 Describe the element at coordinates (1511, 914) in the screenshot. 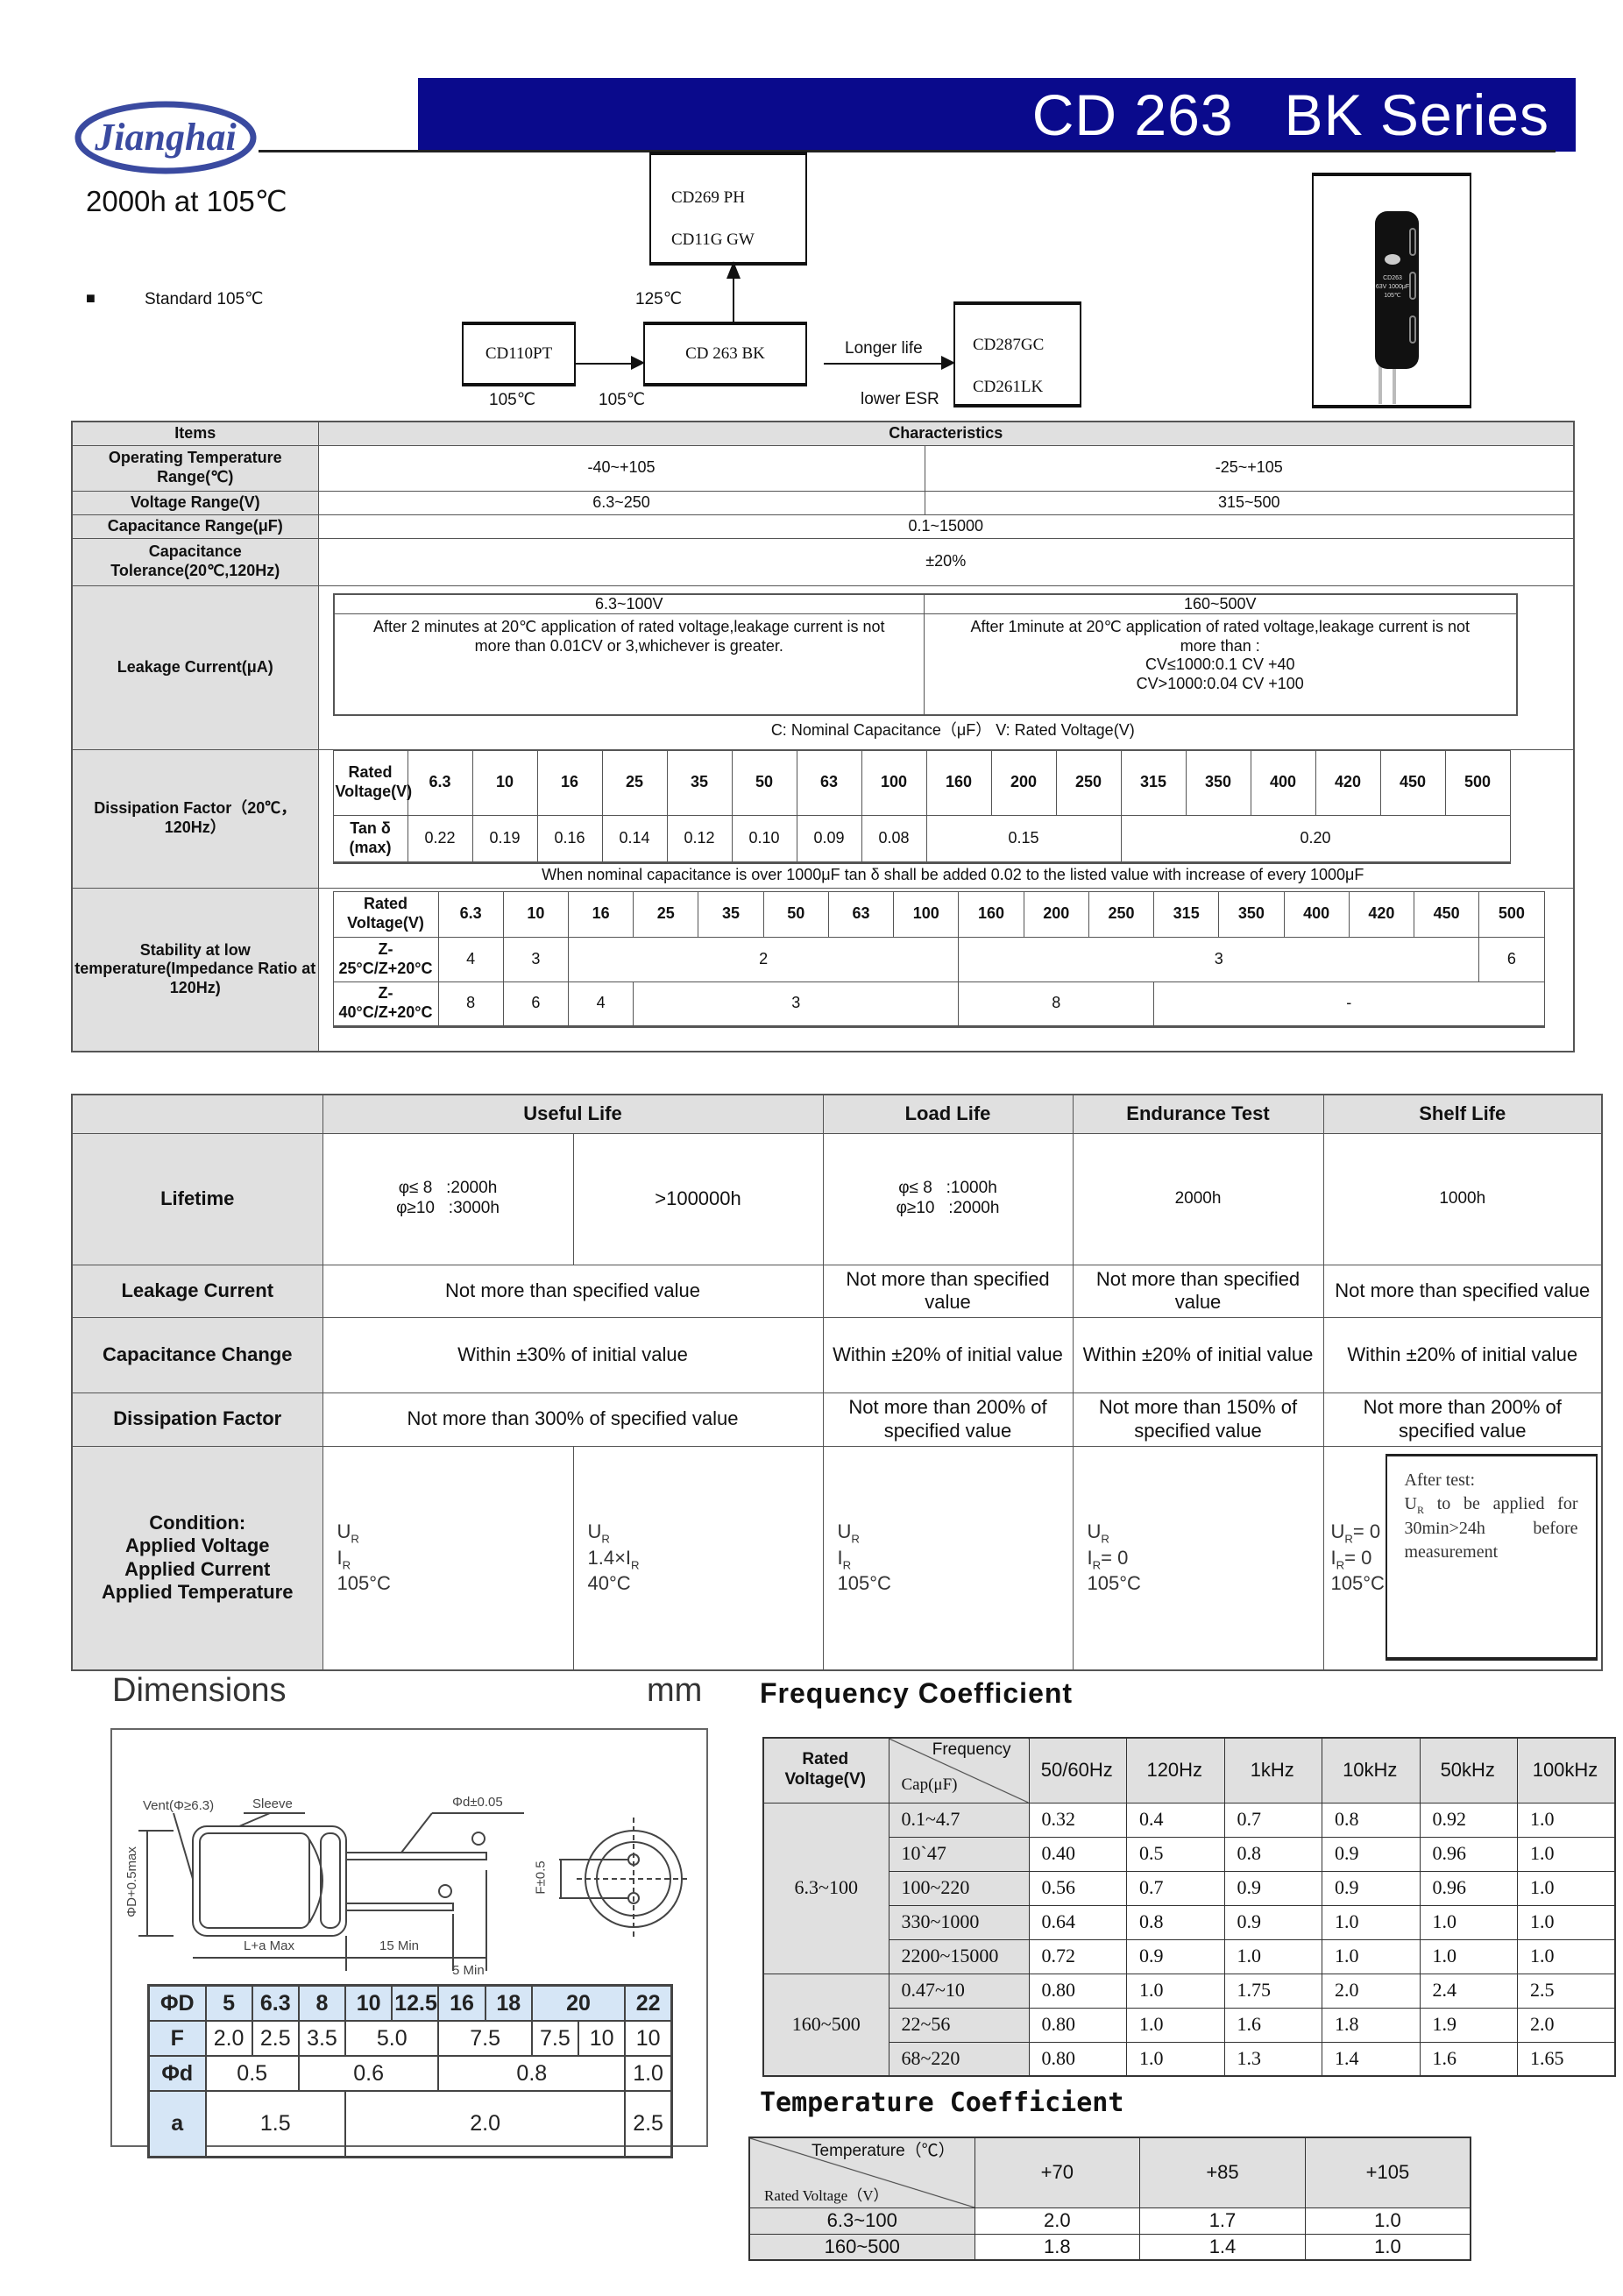

I see `voltage-cell: 500` at that location.